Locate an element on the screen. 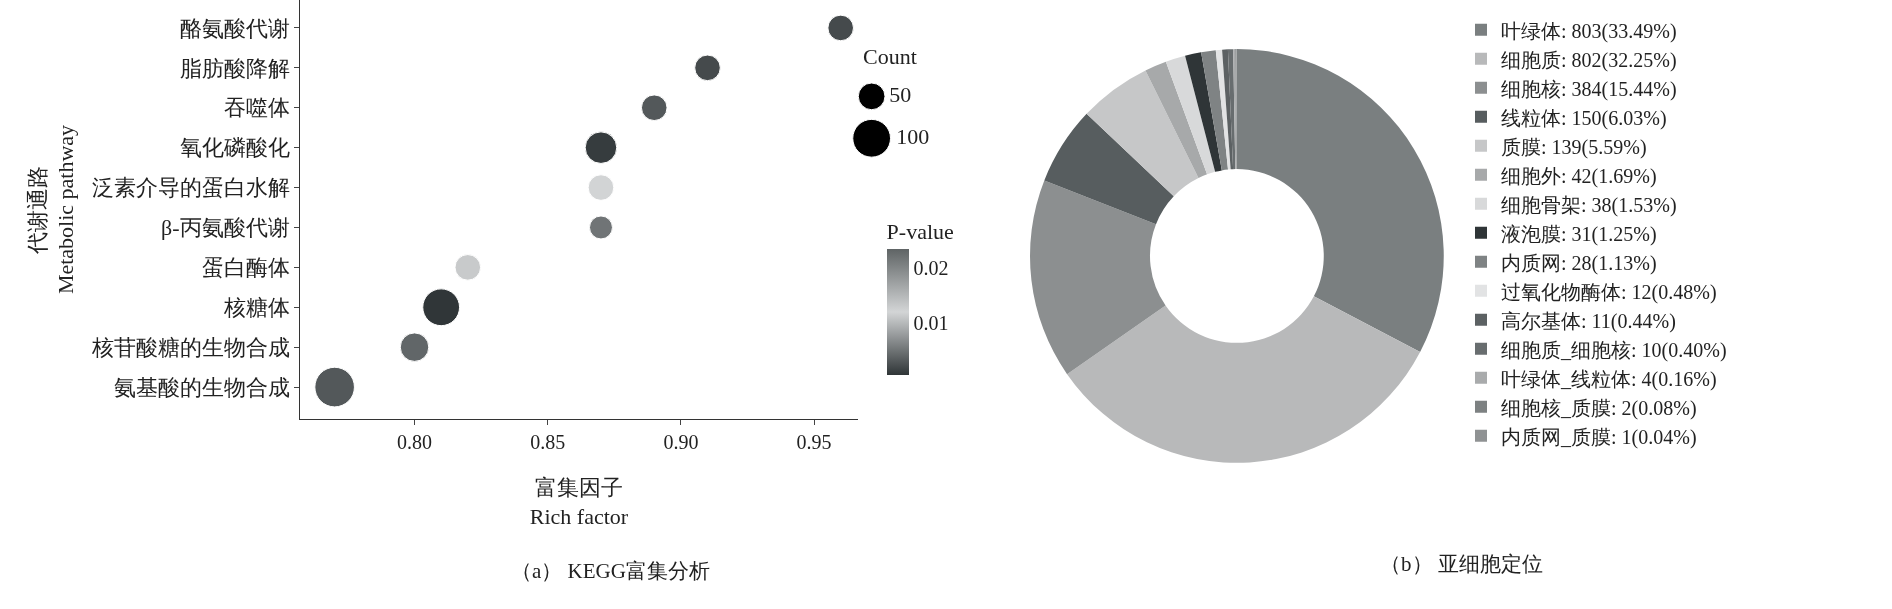 The image size is (1892, 609). legend-label: 高尔基体: 11(0.44%) is located at coordinates (1588, 321).